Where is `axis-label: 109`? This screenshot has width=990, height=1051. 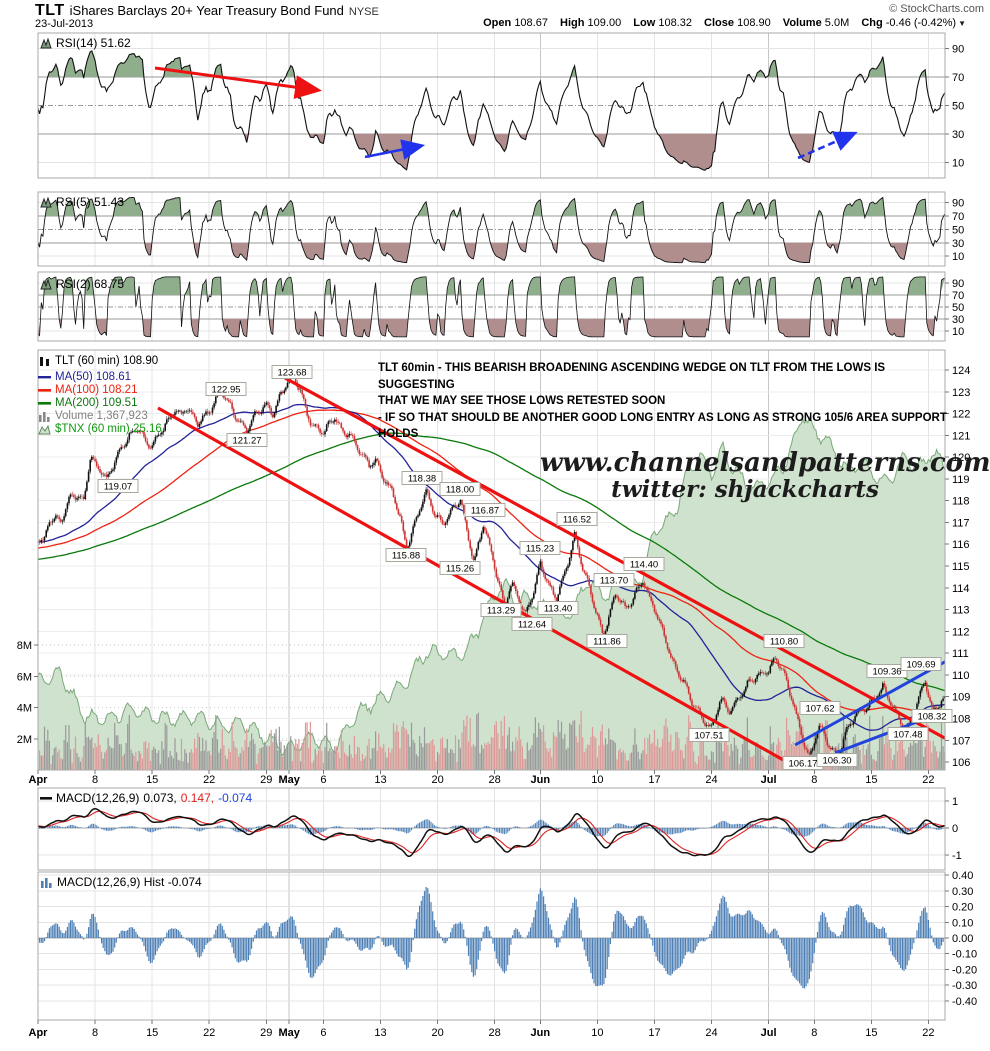 axis-label: 109 is located at coordinates (961, 698).